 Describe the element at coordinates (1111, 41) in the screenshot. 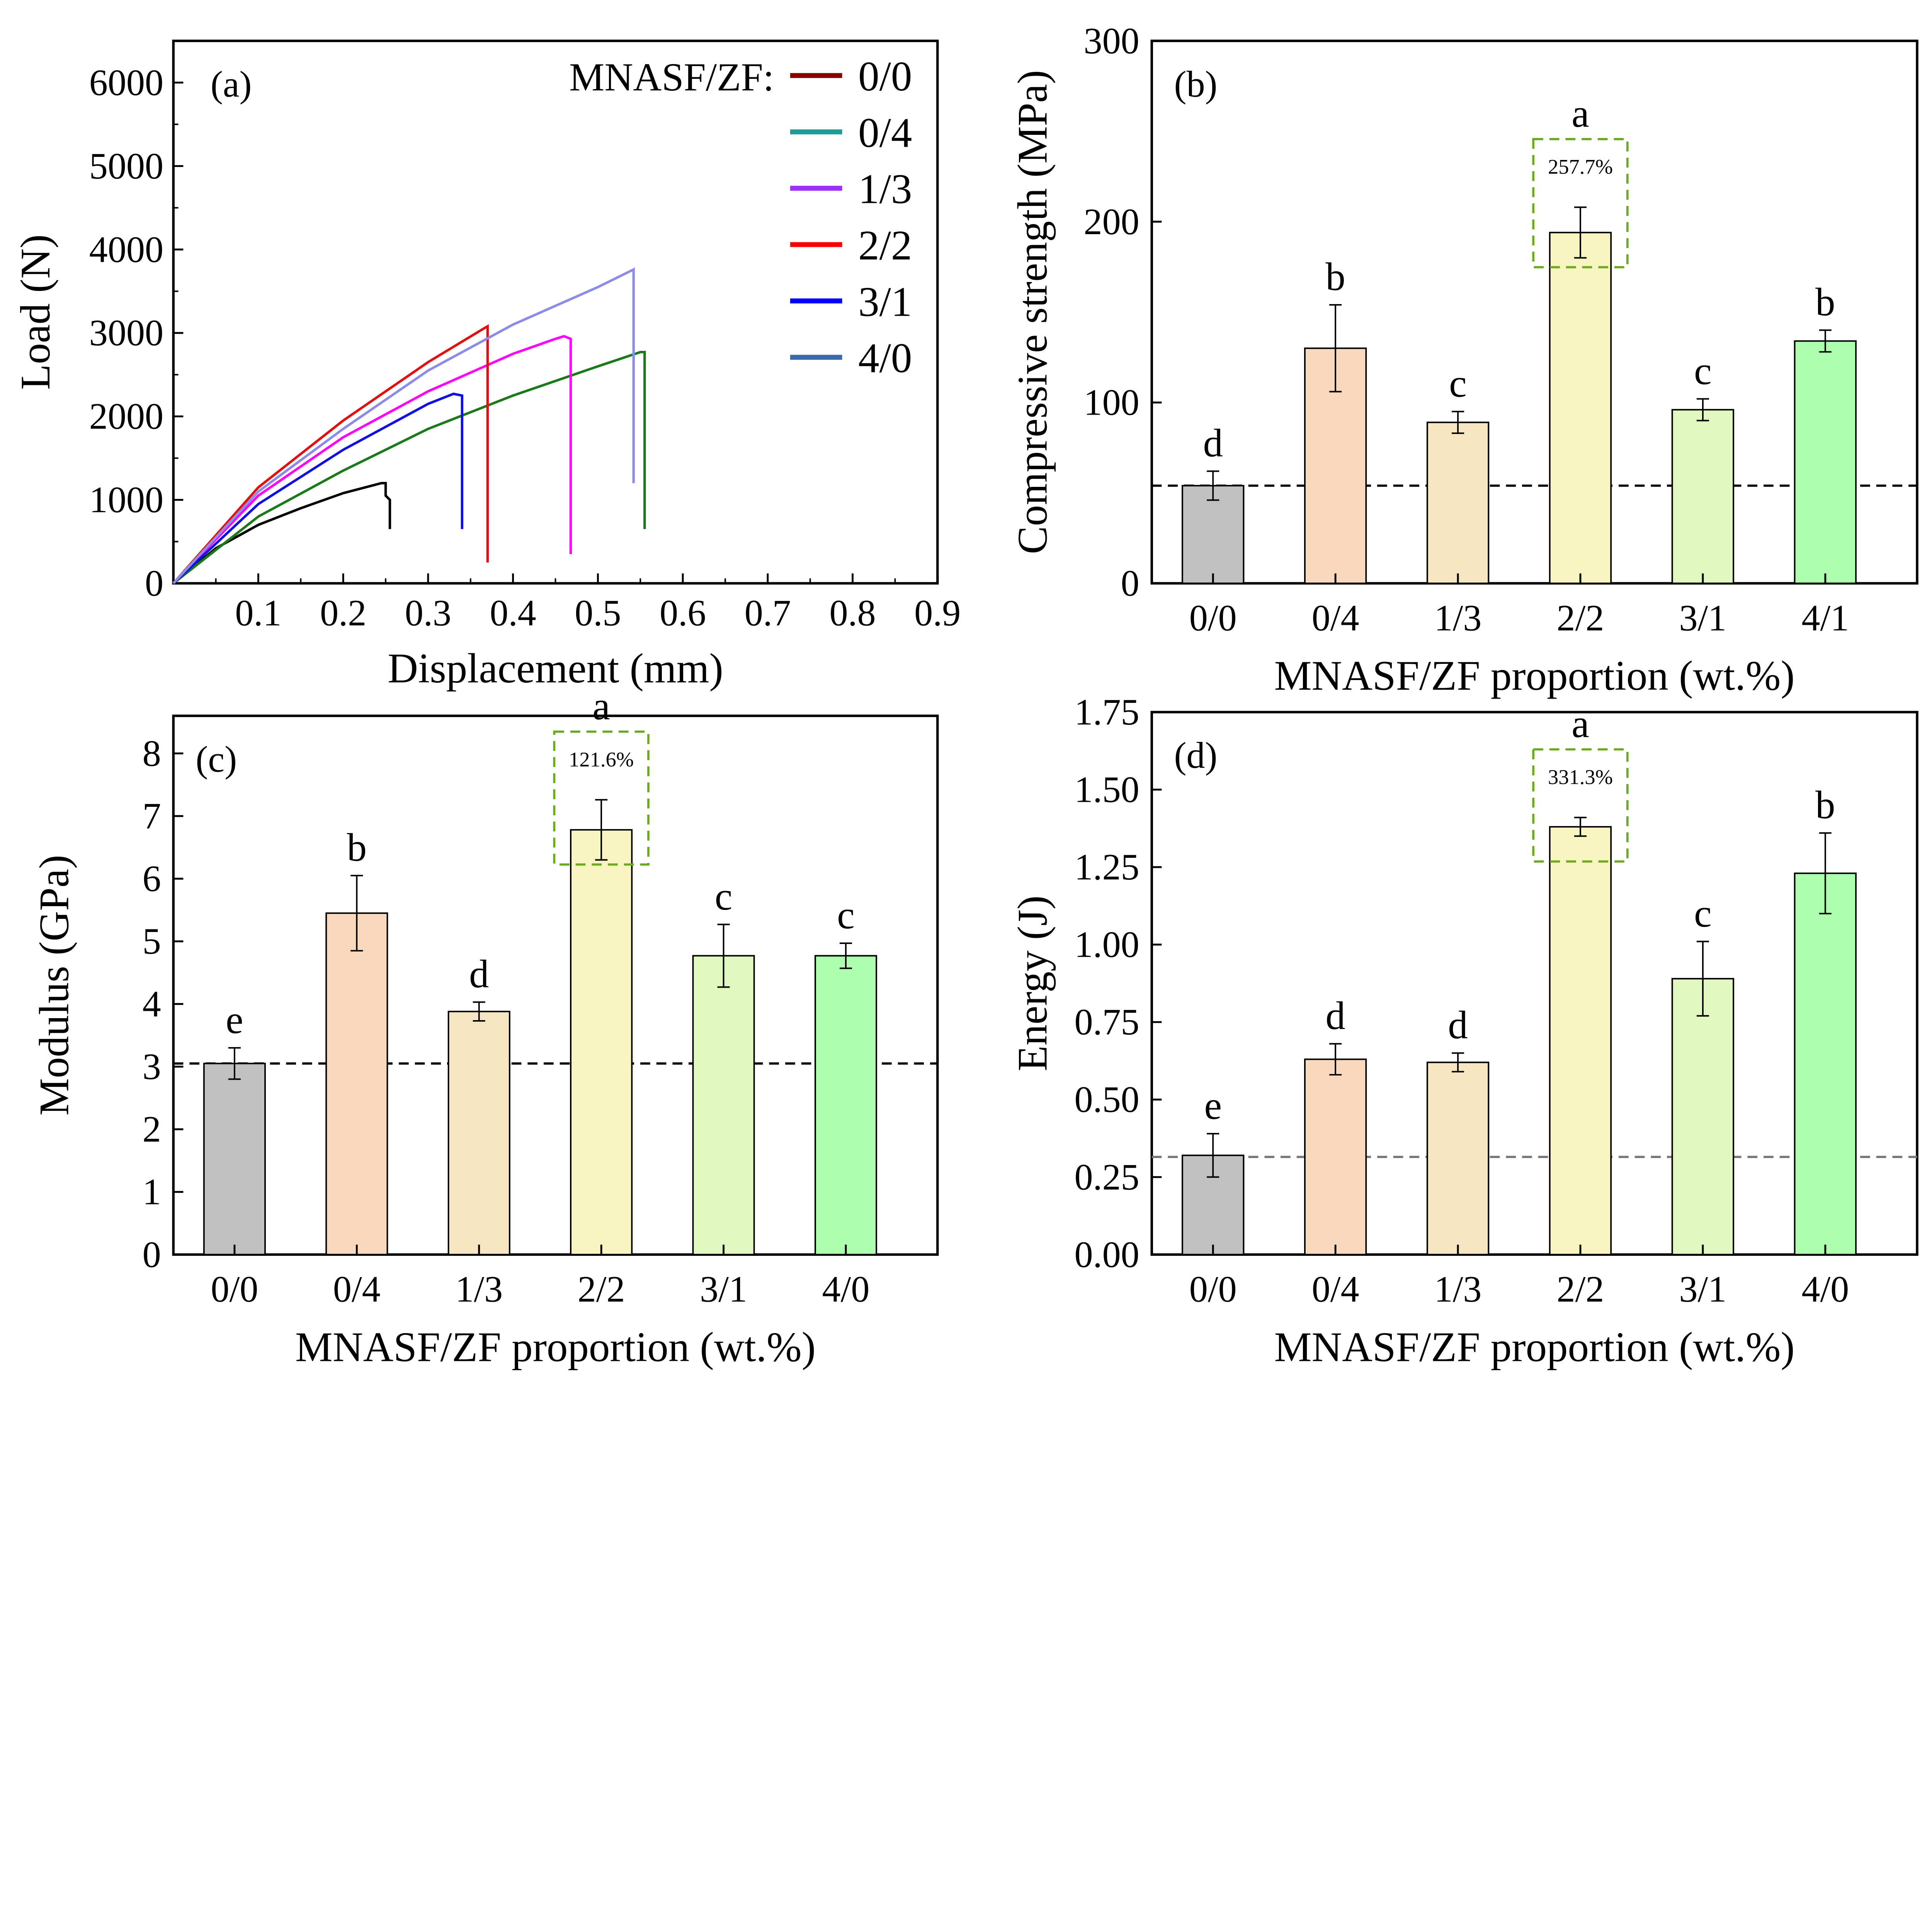

I see `y-tick-label: 300` at that location.